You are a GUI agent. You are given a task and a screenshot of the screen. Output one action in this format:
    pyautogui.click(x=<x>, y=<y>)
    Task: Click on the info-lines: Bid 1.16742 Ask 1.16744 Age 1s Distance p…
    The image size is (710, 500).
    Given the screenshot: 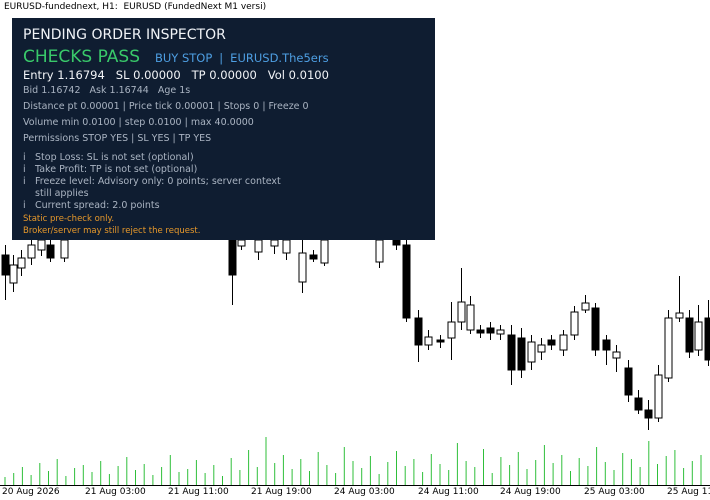 What is the action you would take?
    pyautogui.click(x=229, y=114)
    